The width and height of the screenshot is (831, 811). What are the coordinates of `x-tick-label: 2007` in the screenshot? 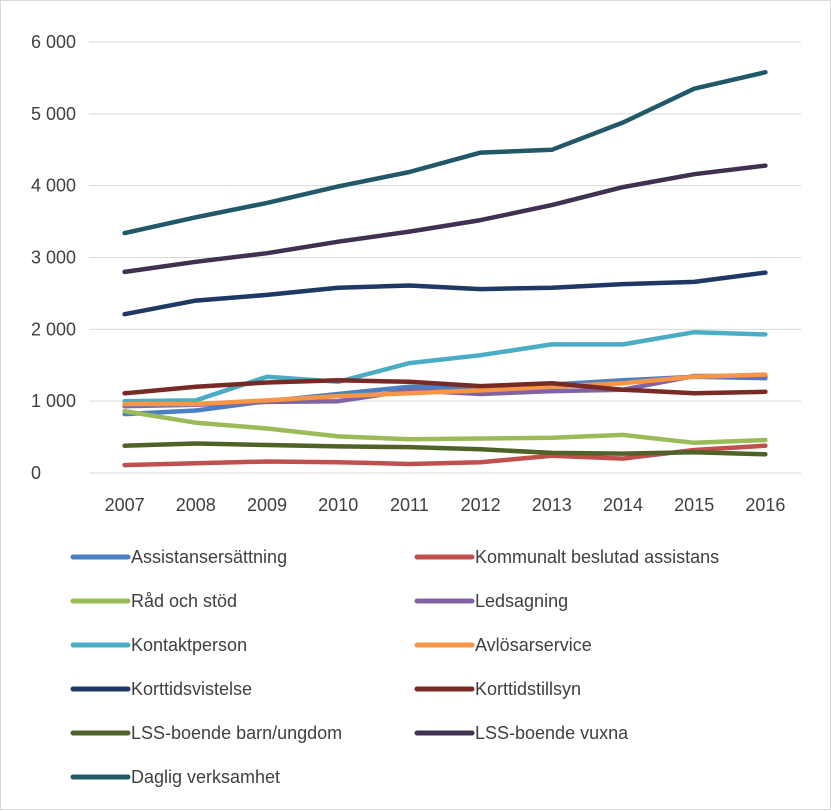 It's located at (125, 505).